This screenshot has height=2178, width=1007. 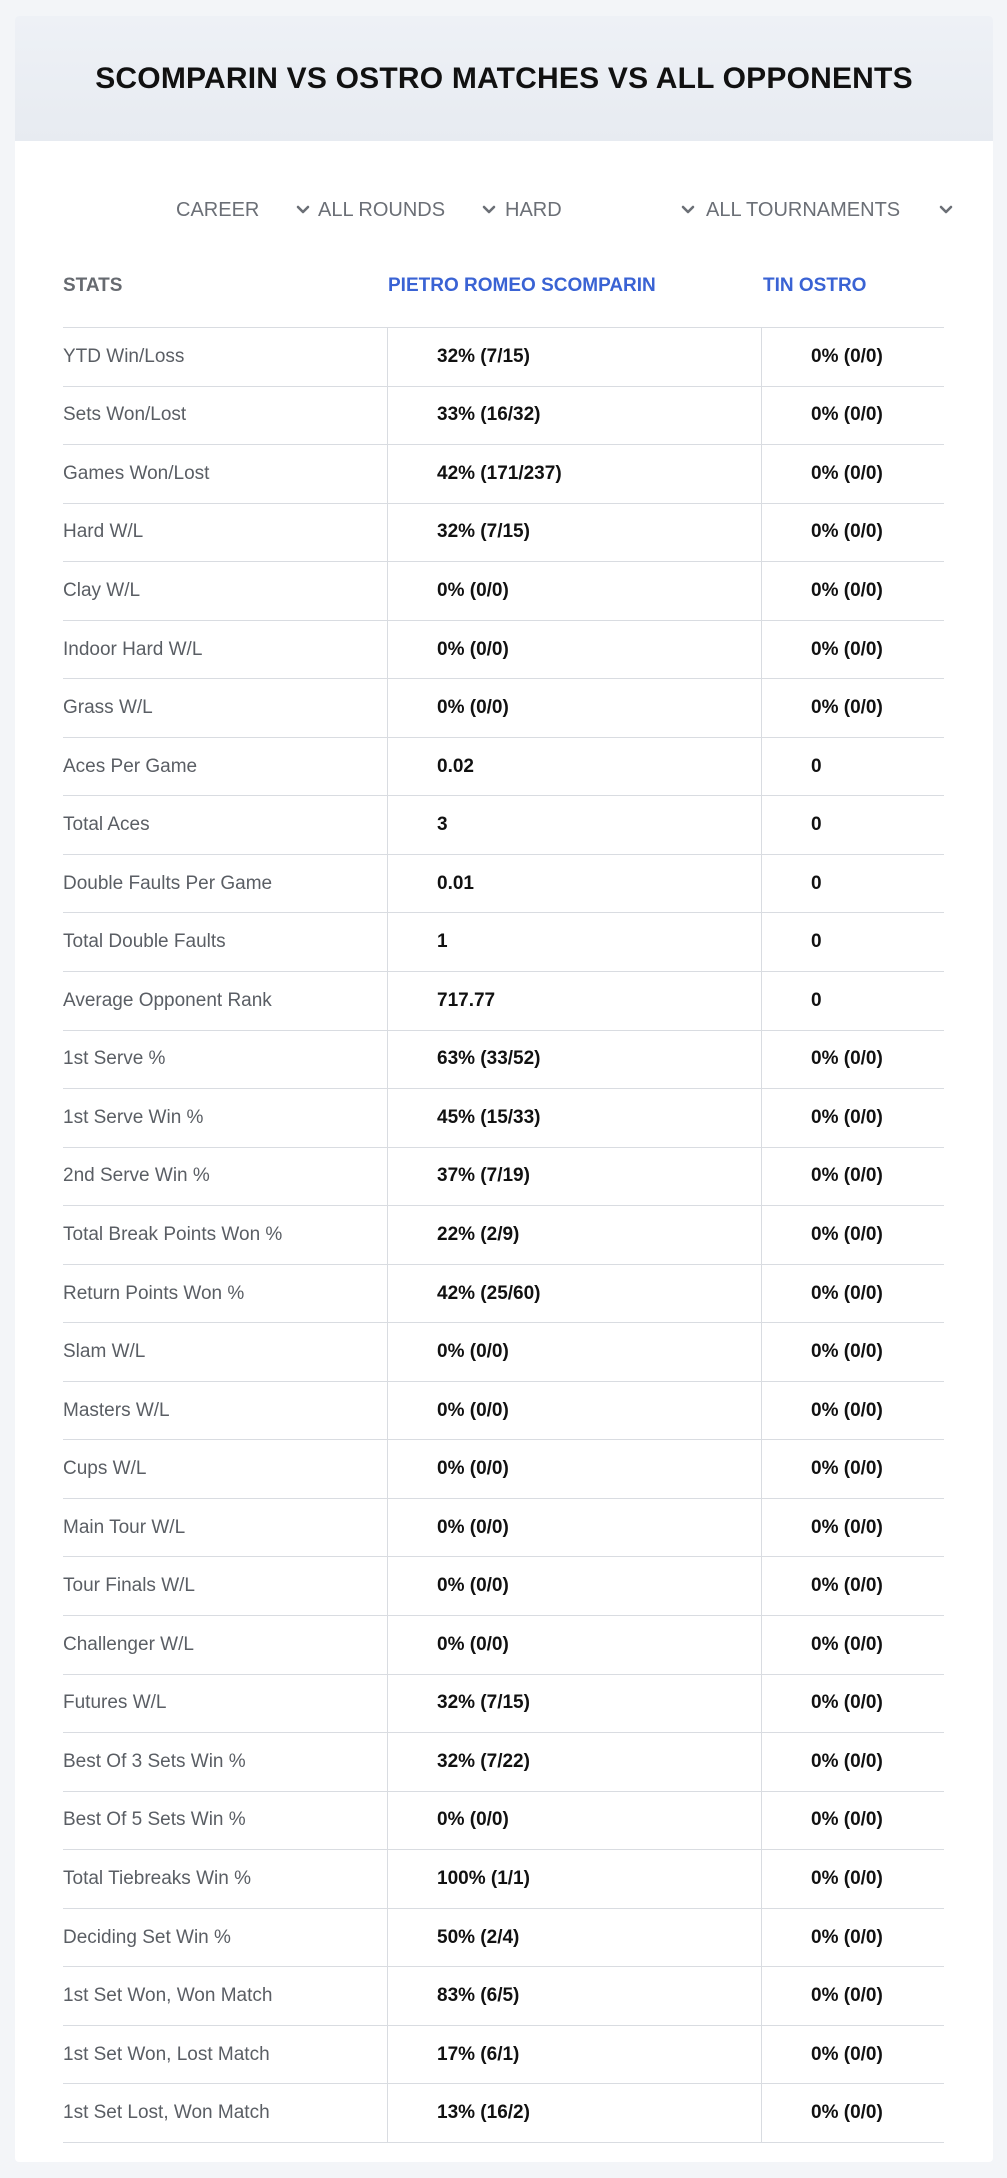 I want to click on column-header-player2: TIN OSTRO, so click(x=815, y=285).